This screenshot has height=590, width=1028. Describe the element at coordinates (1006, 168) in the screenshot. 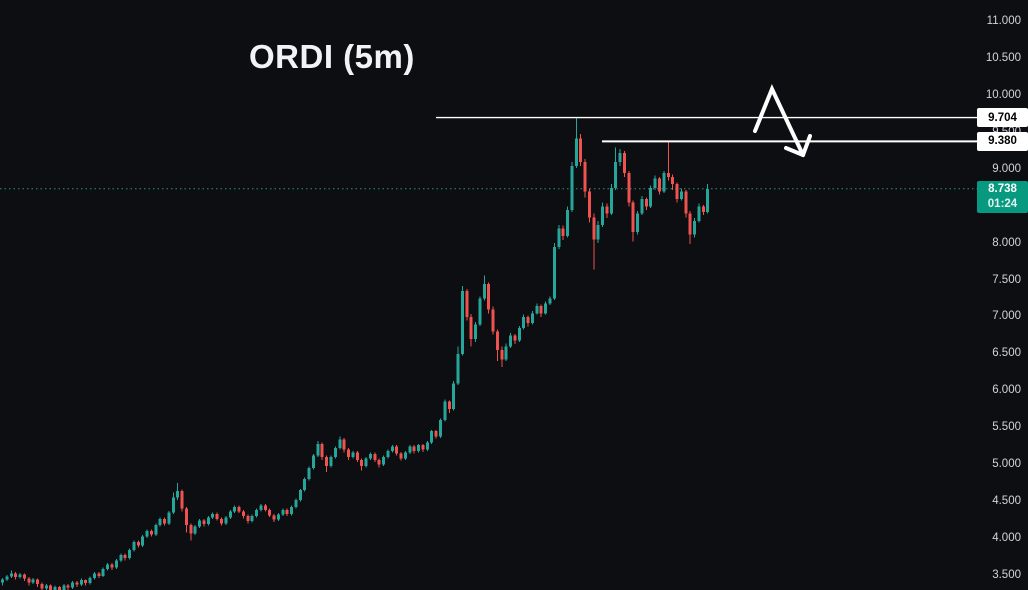

I see `price-tick: 9.000` at that location.